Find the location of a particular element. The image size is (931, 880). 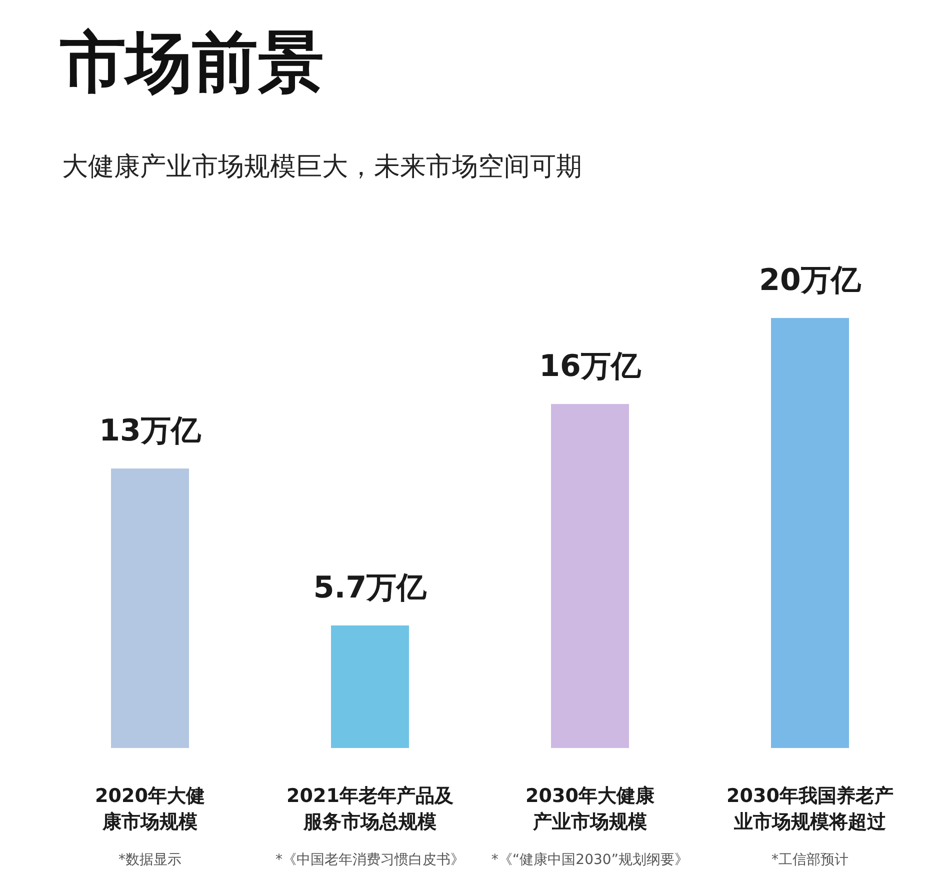

x-tick-label: 2030年大健康产业市场规模 is located at coordinates (591, 809).